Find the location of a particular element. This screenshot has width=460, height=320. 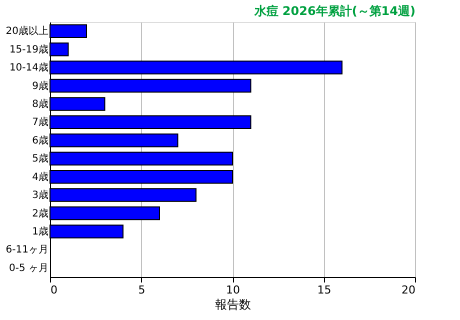

y-tick-label: 5歳 is located at coordinates (40, 158).